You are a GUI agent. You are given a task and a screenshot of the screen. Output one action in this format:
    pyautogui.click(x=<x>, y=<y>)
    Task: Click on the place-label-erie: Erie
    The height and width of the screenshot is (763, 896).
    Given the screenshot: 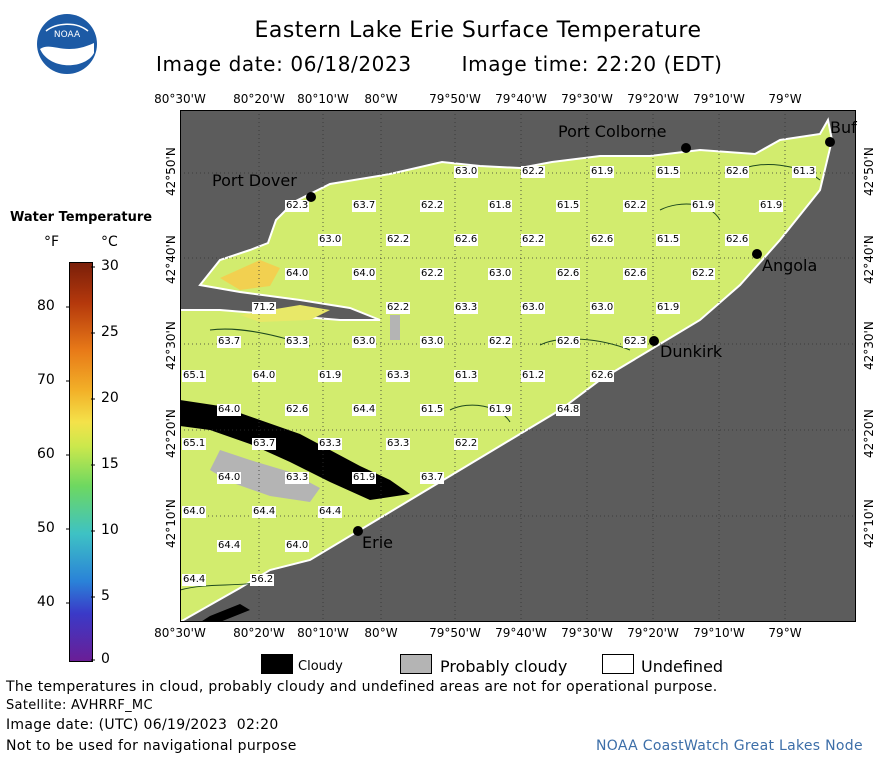 What is the action you would take?
    pyautogui.click(x=377, y=542)
    